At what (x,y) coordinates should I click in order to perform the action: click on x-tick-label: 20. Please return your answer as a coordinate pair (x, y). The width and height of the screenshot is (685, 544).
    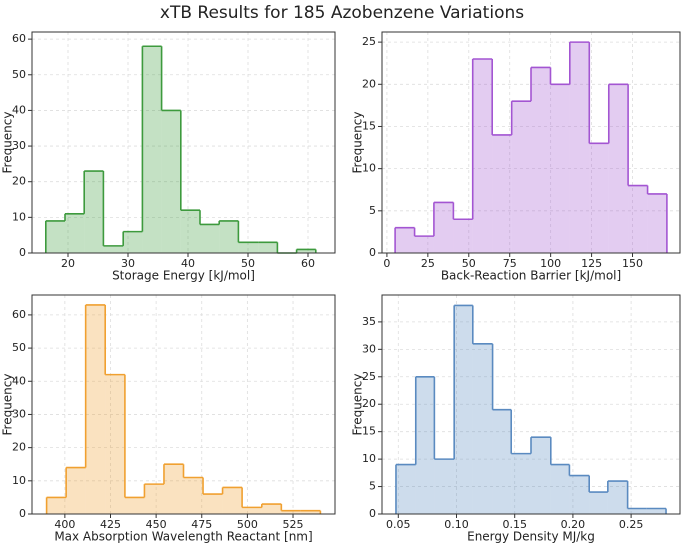
    Looking at the image, I should click on (68, 263).